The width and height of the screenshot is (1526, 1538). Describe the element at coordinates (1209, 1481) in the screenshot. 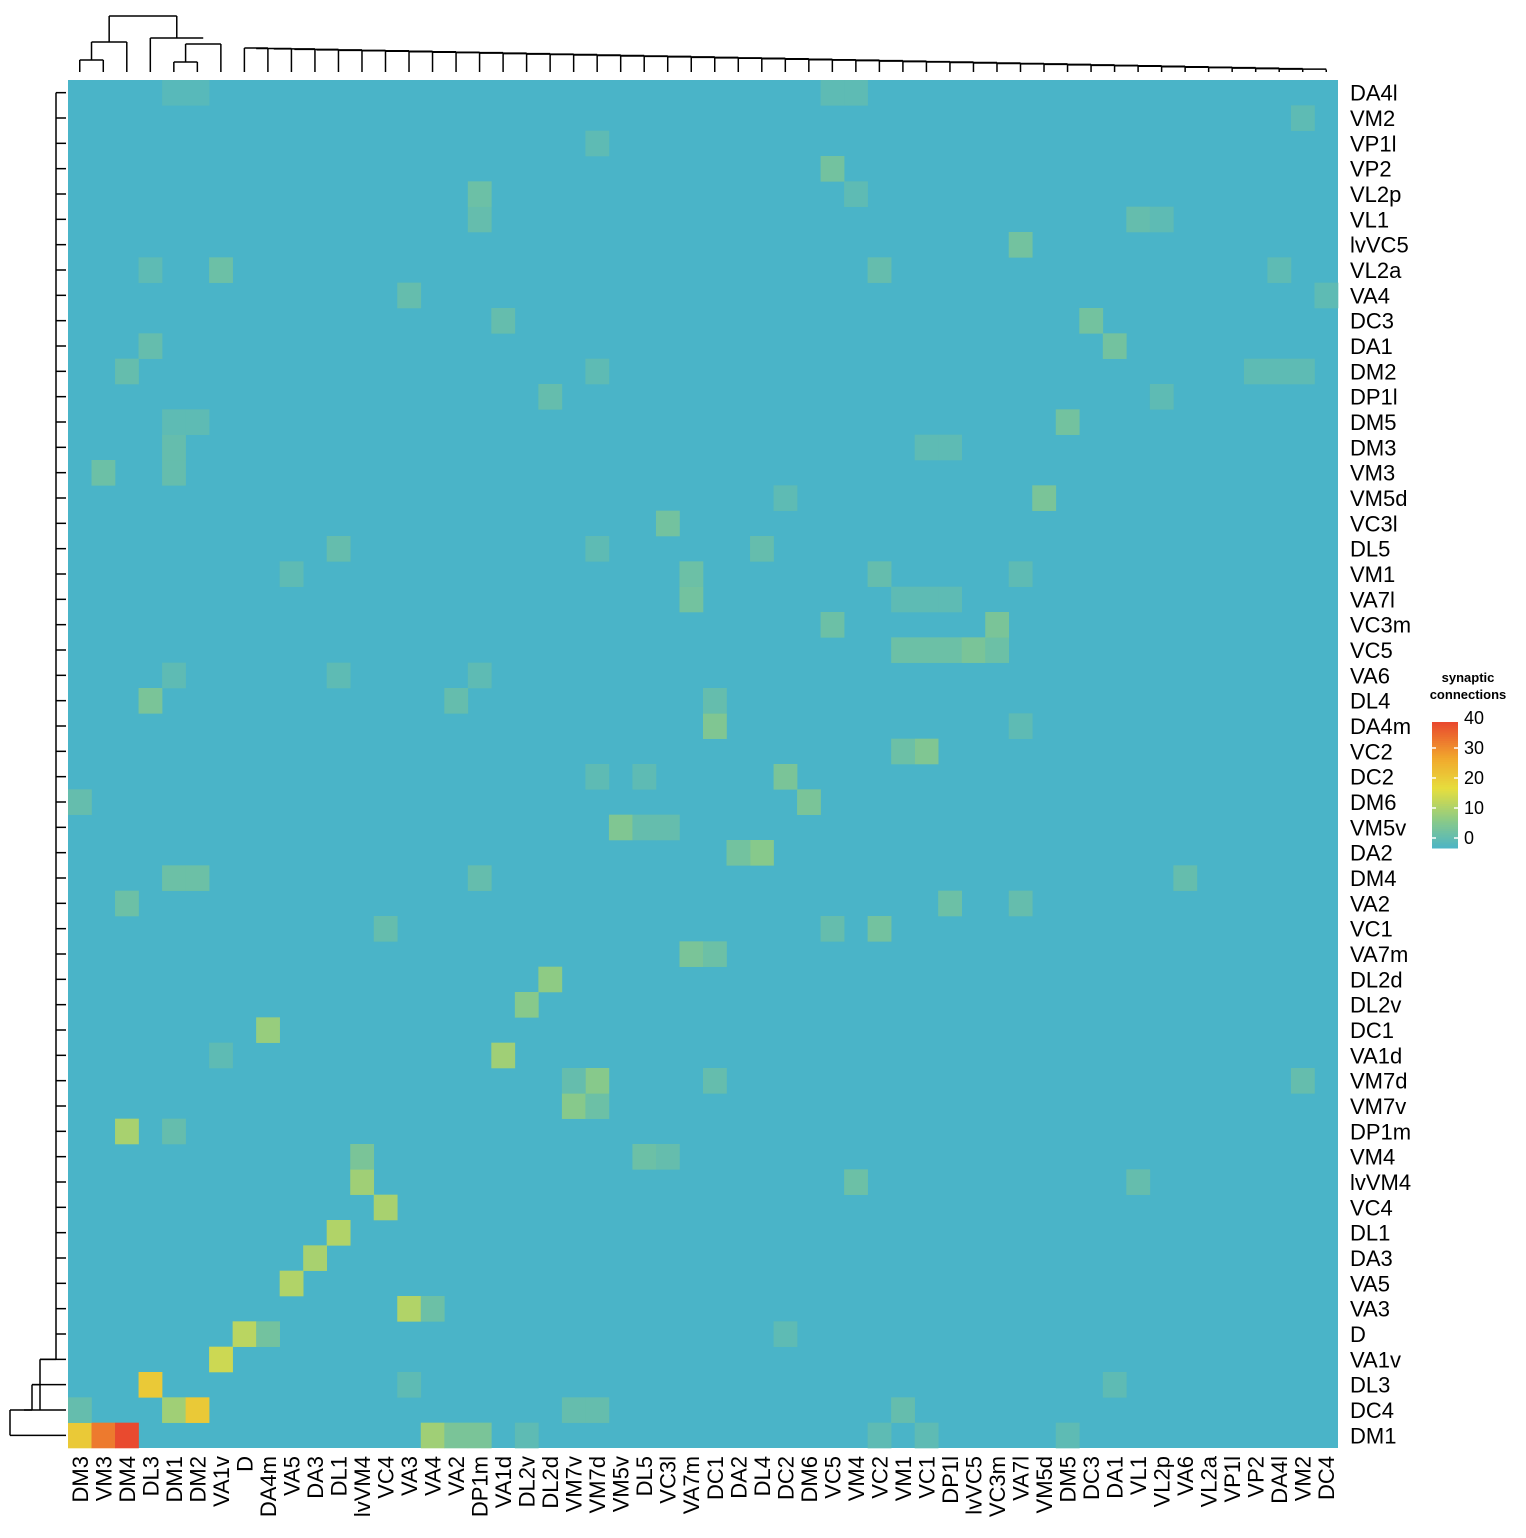

I see `column-label: VL2a` at that location.